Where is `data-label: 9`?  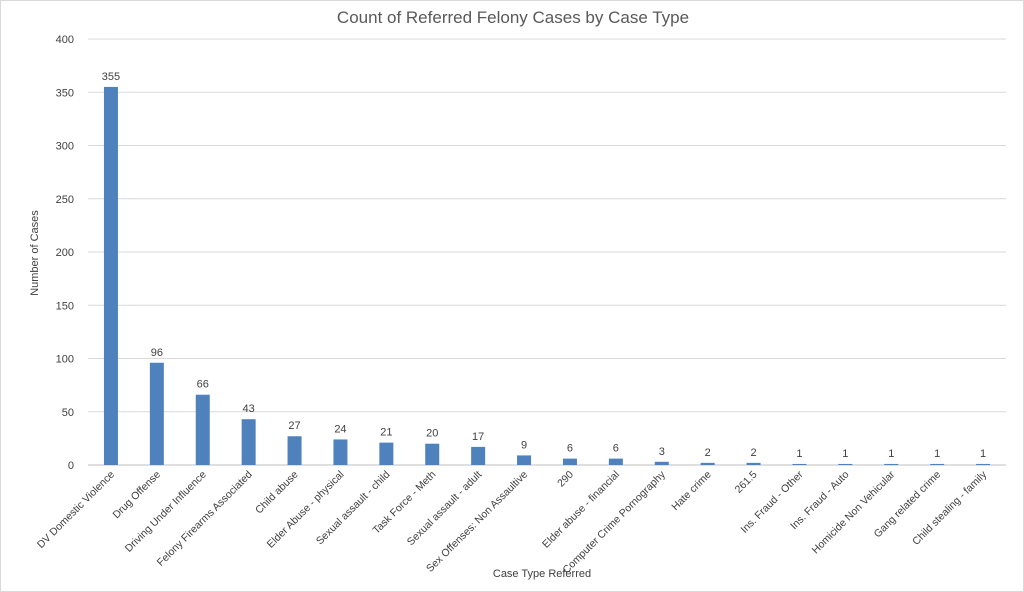 data-label: 9 is located at coordinates (524, 445).